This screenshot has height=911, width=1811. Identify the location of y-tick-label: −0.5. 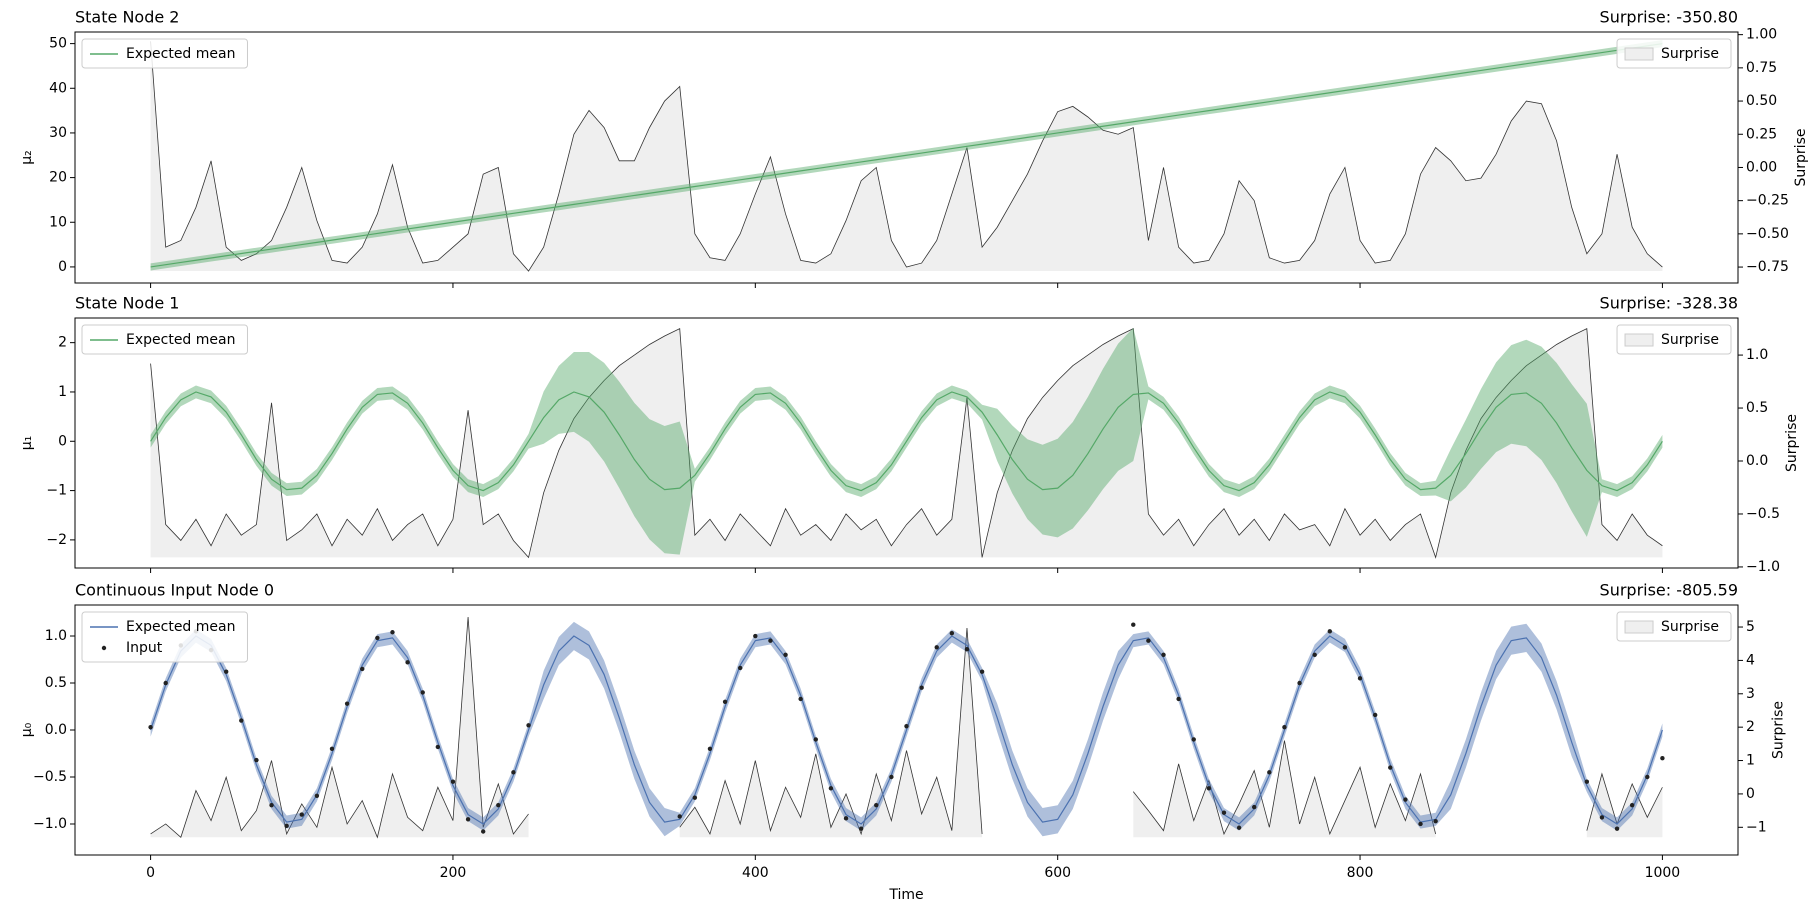
(50, 777).